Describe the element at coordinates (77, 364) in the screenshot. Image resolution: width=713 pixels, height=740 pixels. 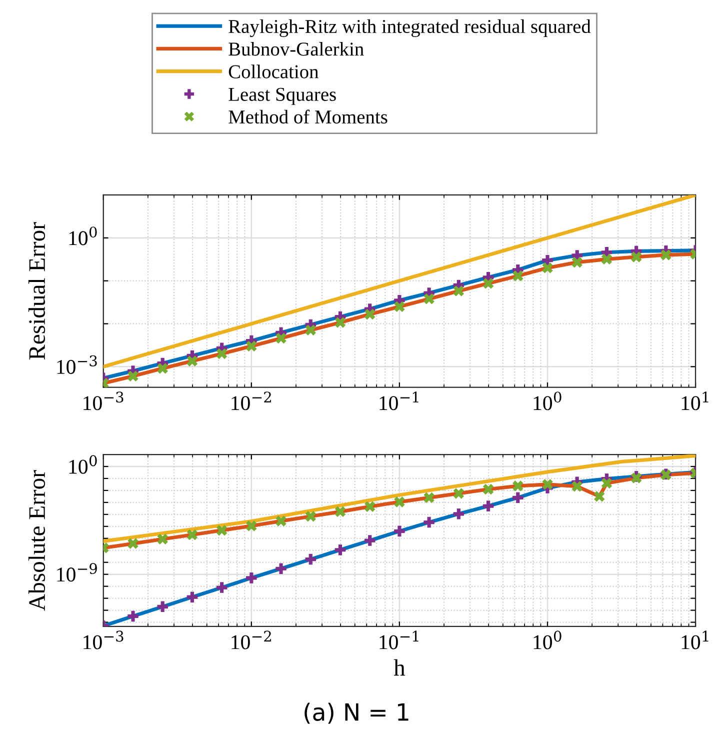
I see `y-tick-label: 10$^{−3}$` at that location.